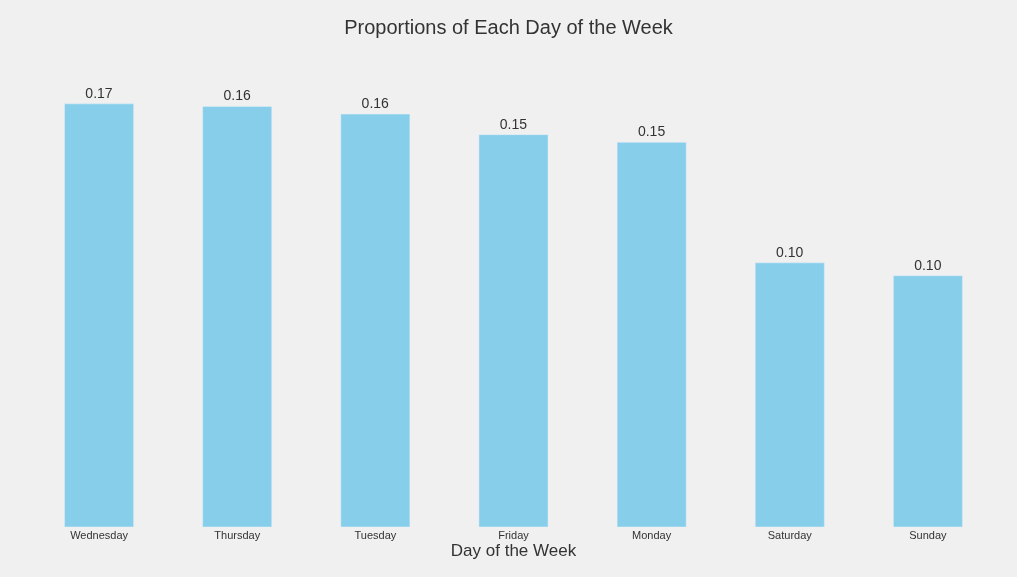  I want to click on x-tick-label: Sunday, so click(928, 535).